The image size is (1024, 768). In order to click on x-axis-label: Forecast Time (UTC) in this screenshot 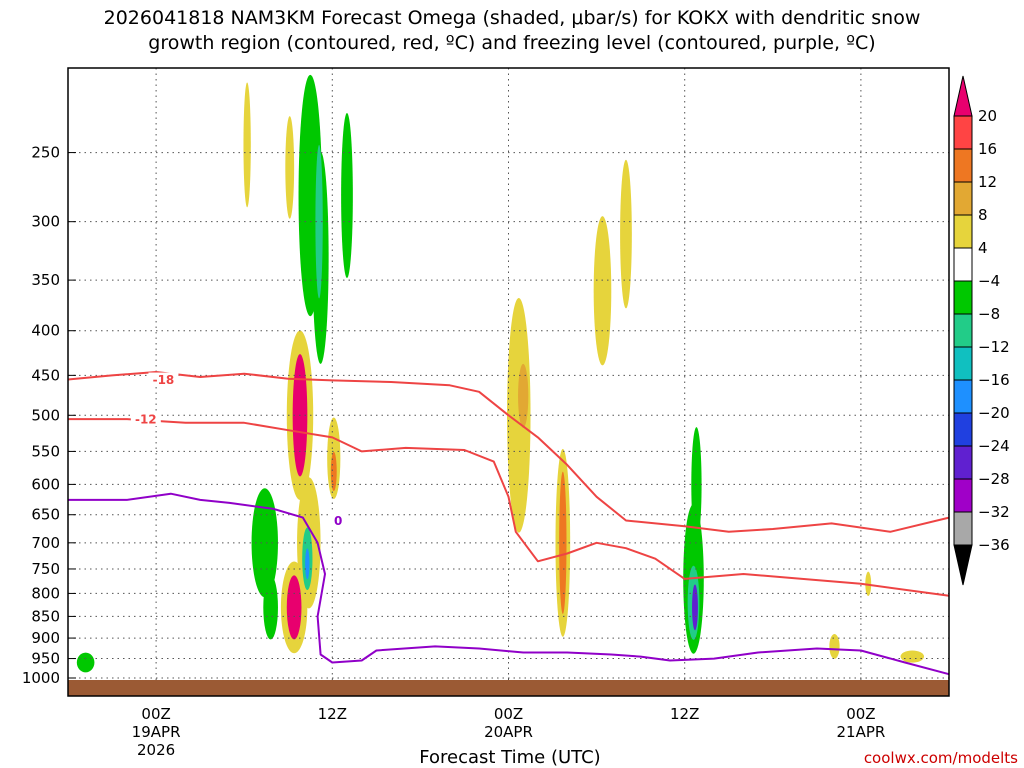, I will do `click(509, 757)`.